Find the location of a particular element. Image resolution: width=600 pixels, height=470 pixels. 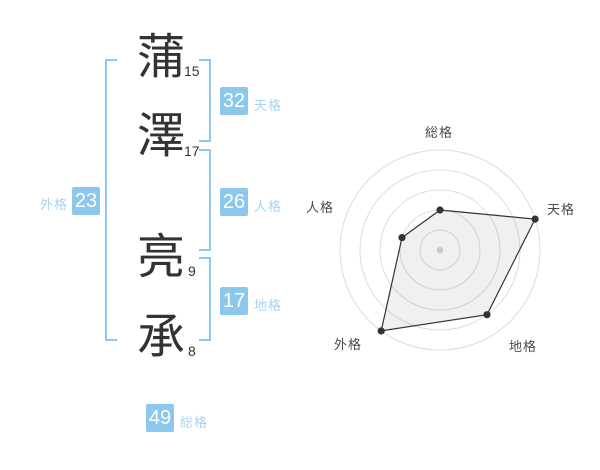

gaikaku-label: 外格 is located at coordinates (54, 204).